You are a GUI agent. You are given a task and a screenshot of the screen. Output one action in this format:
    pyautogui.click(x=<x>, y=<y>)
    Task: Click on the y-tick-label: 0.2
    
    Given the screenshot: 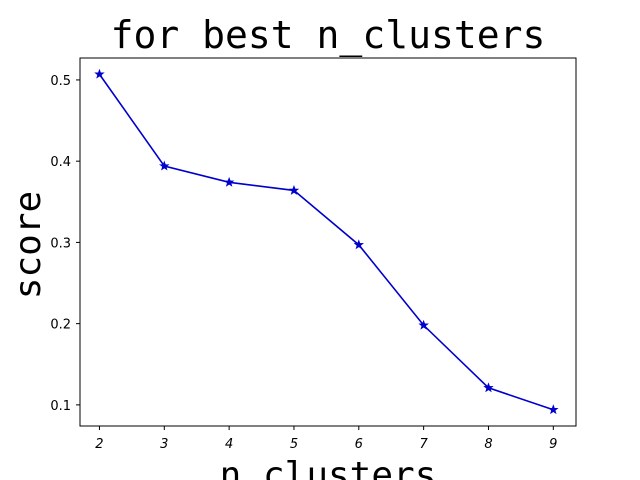 What is the action you would take?
    pyautogui.click(x=60, y=325)
    